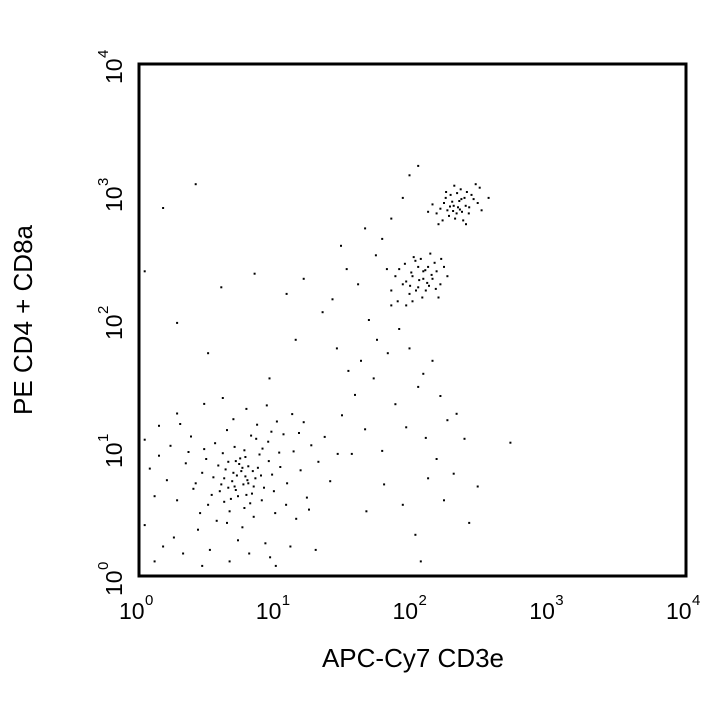  What do you see at coordinates (114, 583) in the screenshot?
I see `y-tick-label: 10` at bounding box center [114, 583].